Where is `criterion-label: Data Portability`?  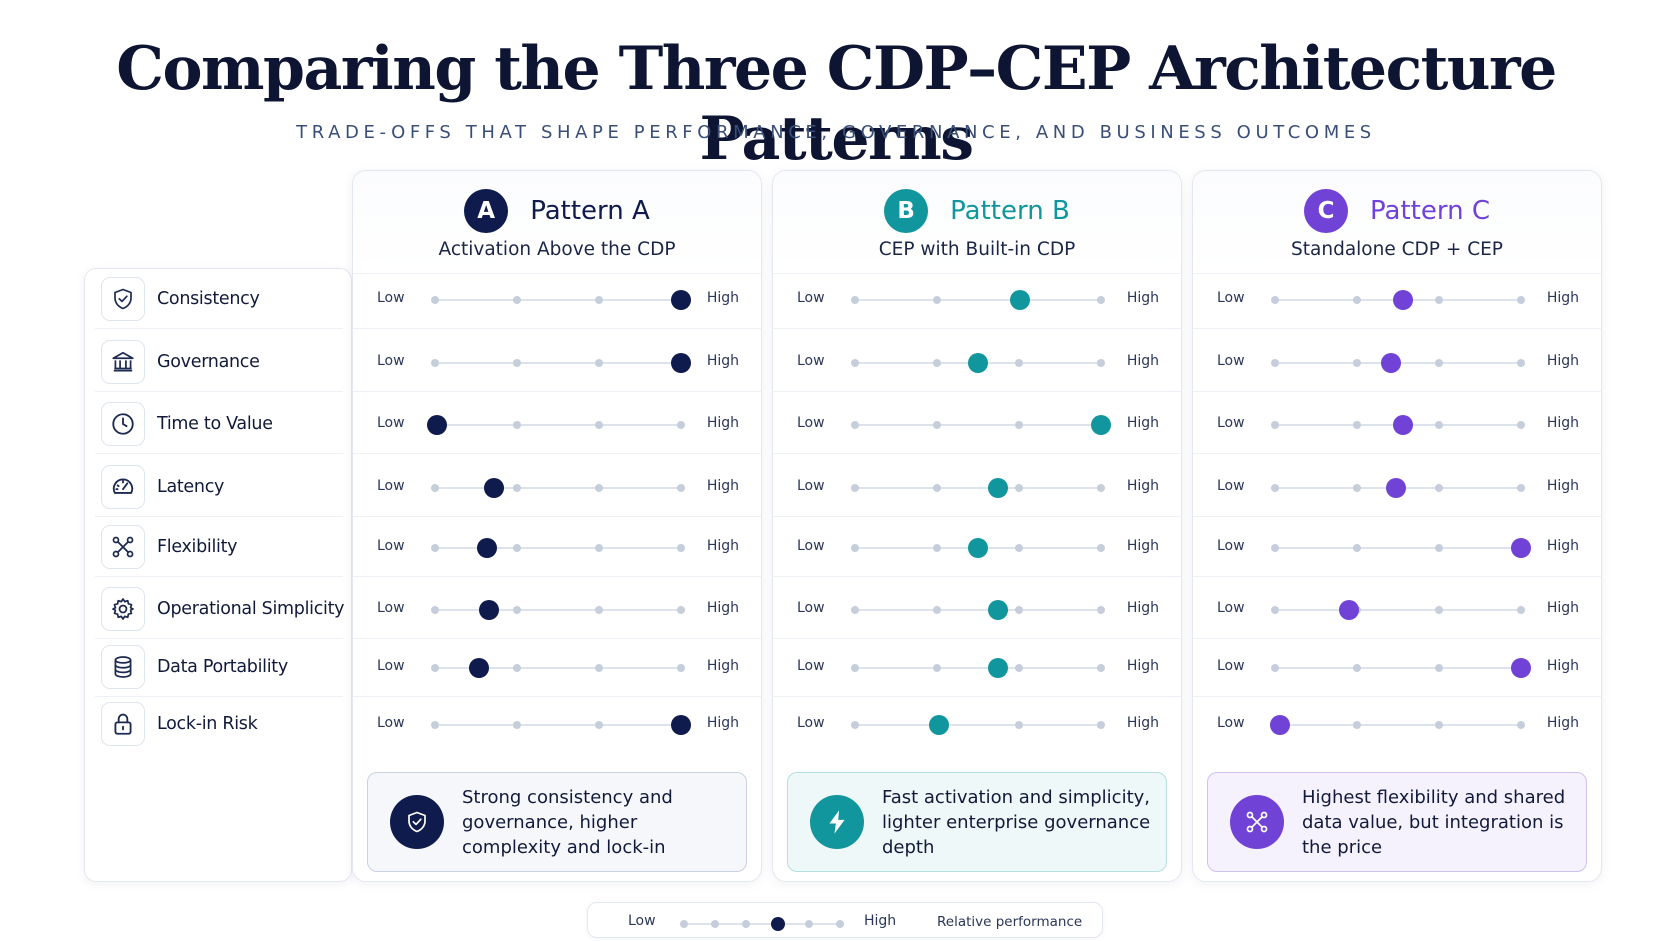 criterion-label: Data Portability is located at coordinates (222, 666).